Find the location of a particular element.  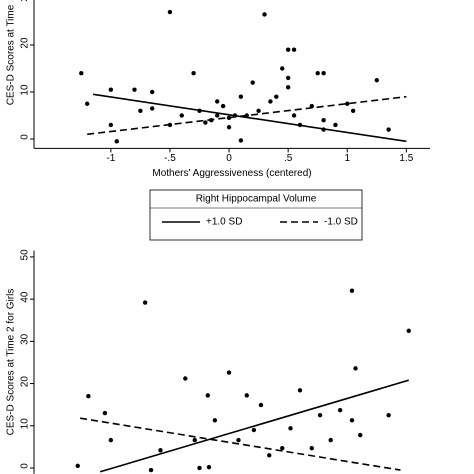

x-tick-label: 0 is located at coordinates (229, 158).